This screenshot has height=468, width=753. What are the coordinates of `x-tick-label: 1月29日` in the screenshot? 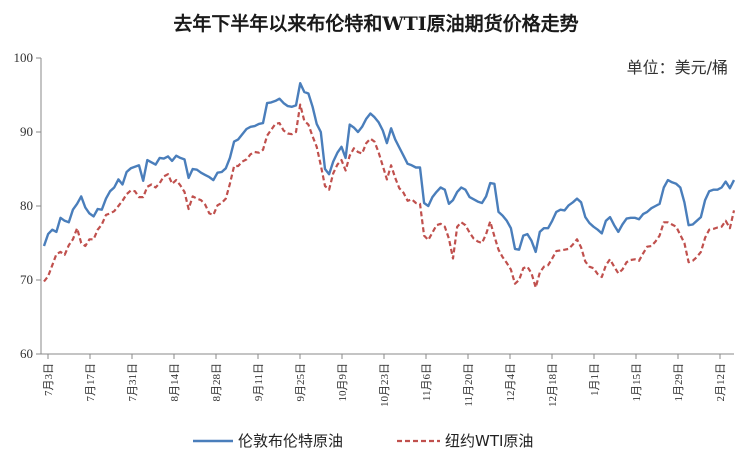 It's located at (679, 382).